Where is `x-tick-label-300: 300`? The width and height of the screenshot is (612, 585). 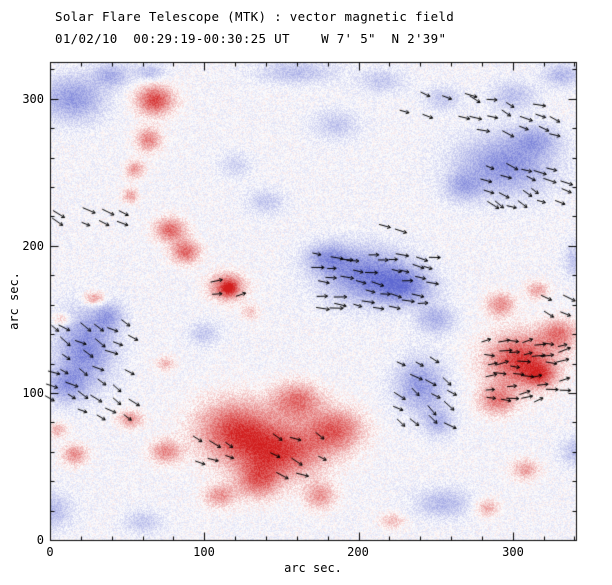
x-tick-label-300: 300 is located at coordinates (513, 552).